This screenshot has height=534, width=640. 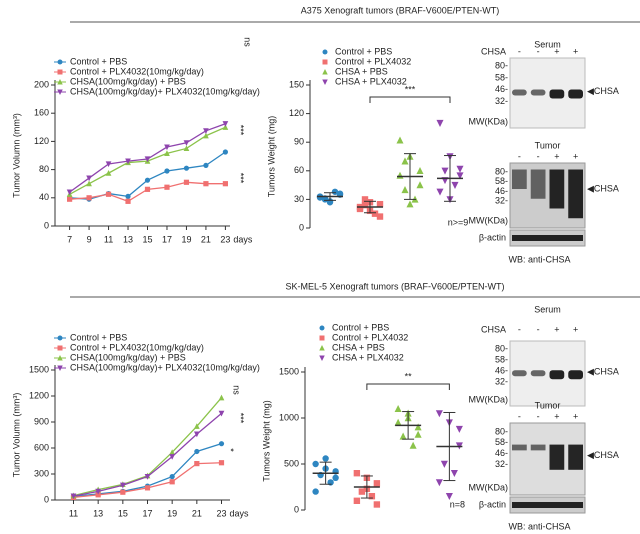 What do you see at coordinates (458, 222) in the screenshot?
I see `annotation: n>=9` at bounding box center [458, 222].